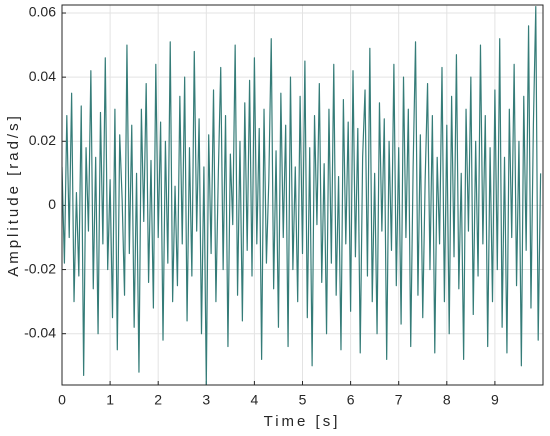 This screenshot has width=550, height=436. Describe the element at coordinates (302, 421) in the screenshot. I see `x-axis-title: Time [s]` at that location.